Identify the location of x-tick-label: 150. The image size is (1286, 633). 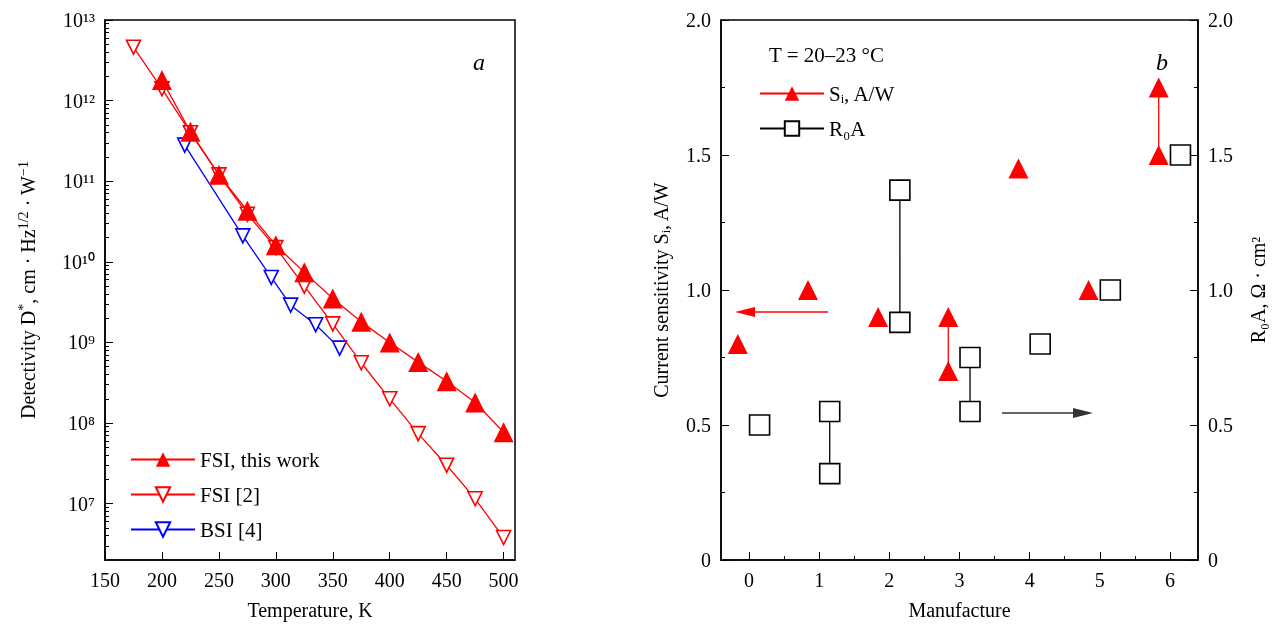
(105, 580).